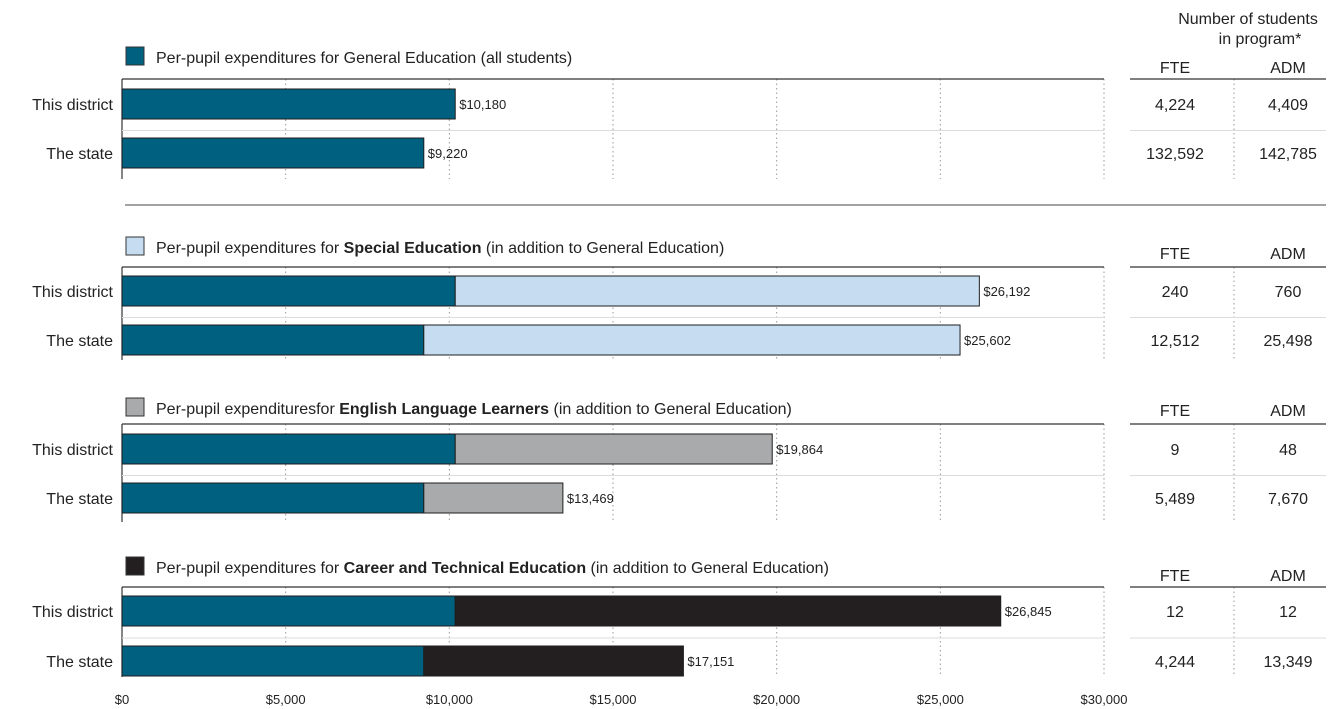  Describe the element at coordinates (482, 104) in the screenshot. I see `bar-value-label: $10,180` at that location.